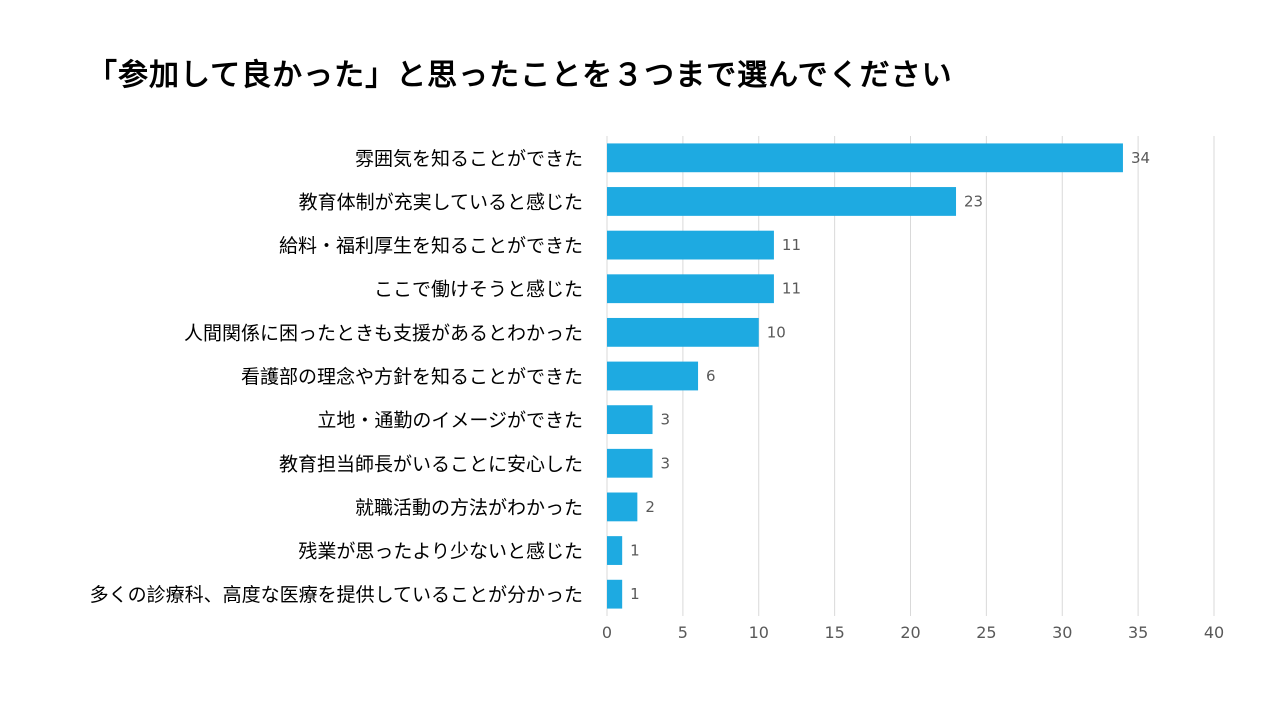 The width and height of the screenshot is (1280, 720). Describe the element at coordinates (986, 632) in the screenshot. I see `x-tick-label: 25` at that location.